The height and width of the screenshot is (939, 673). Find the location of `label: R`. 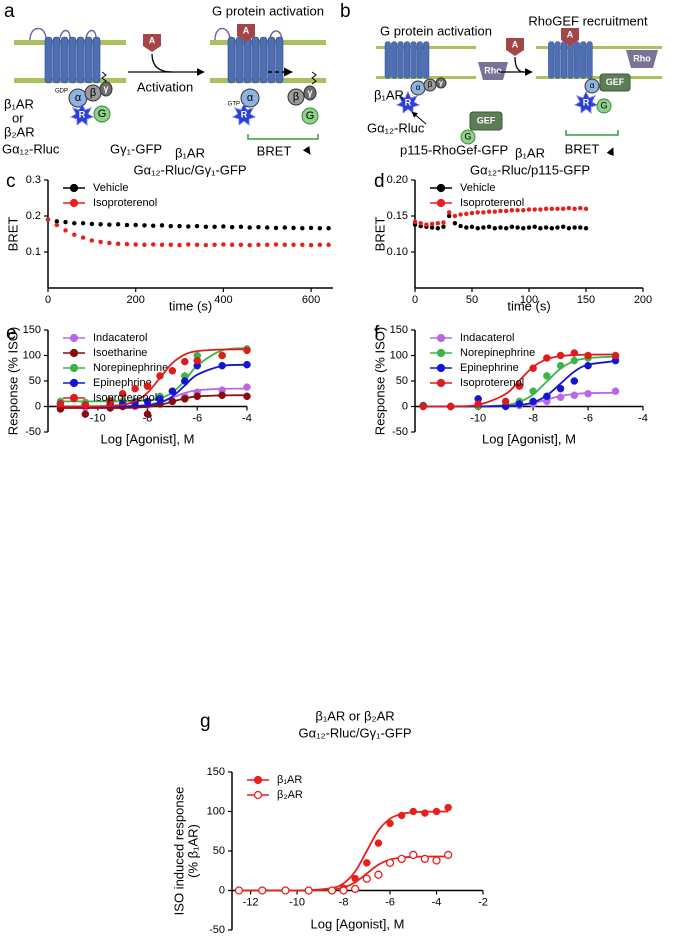

label: R is located at coordinates (586, 102).